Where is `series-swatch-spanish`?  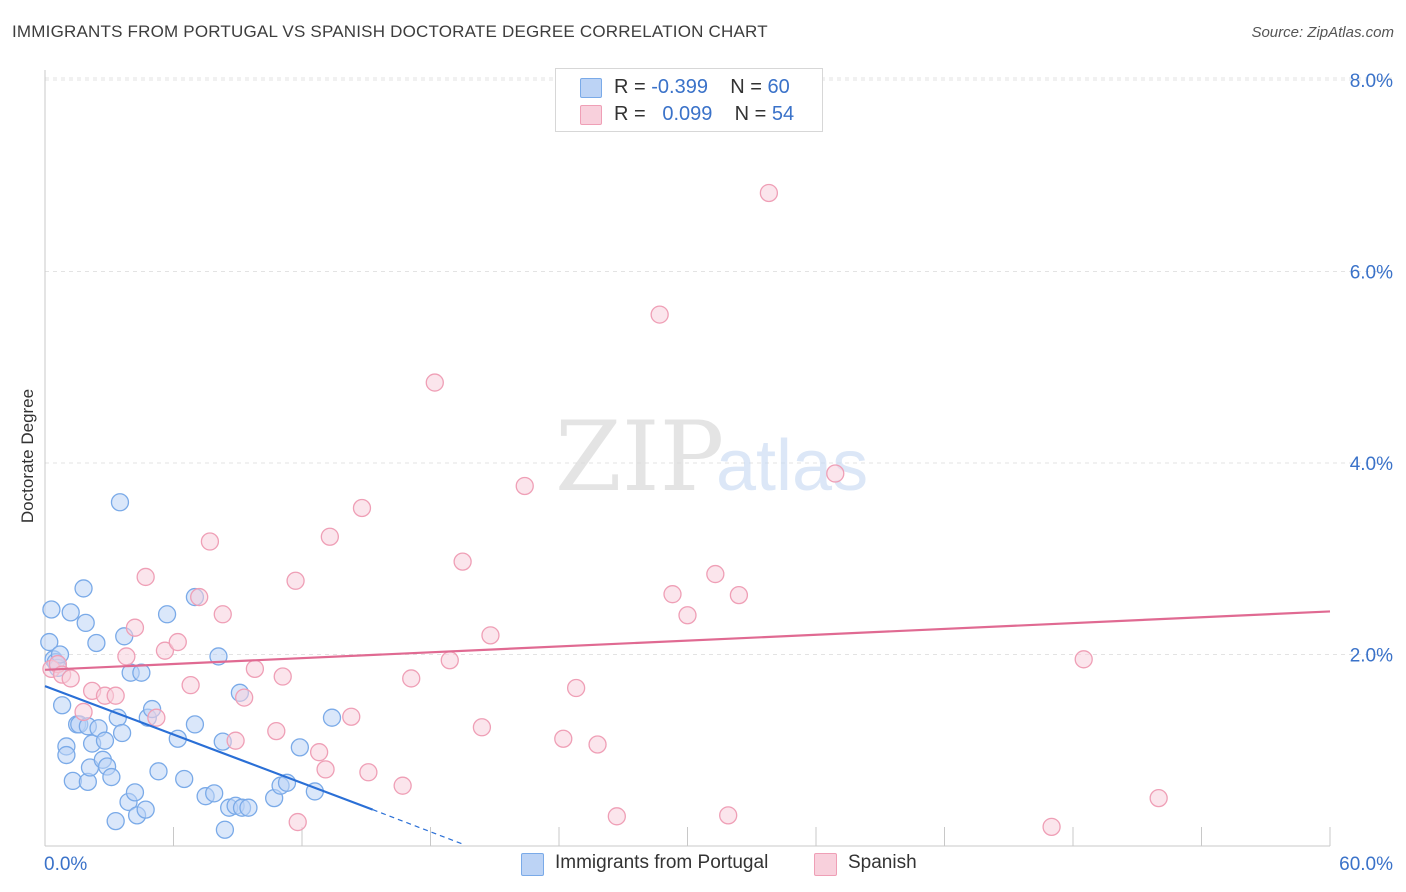 series-swatch-spanish is located at coordinates (825, 864).